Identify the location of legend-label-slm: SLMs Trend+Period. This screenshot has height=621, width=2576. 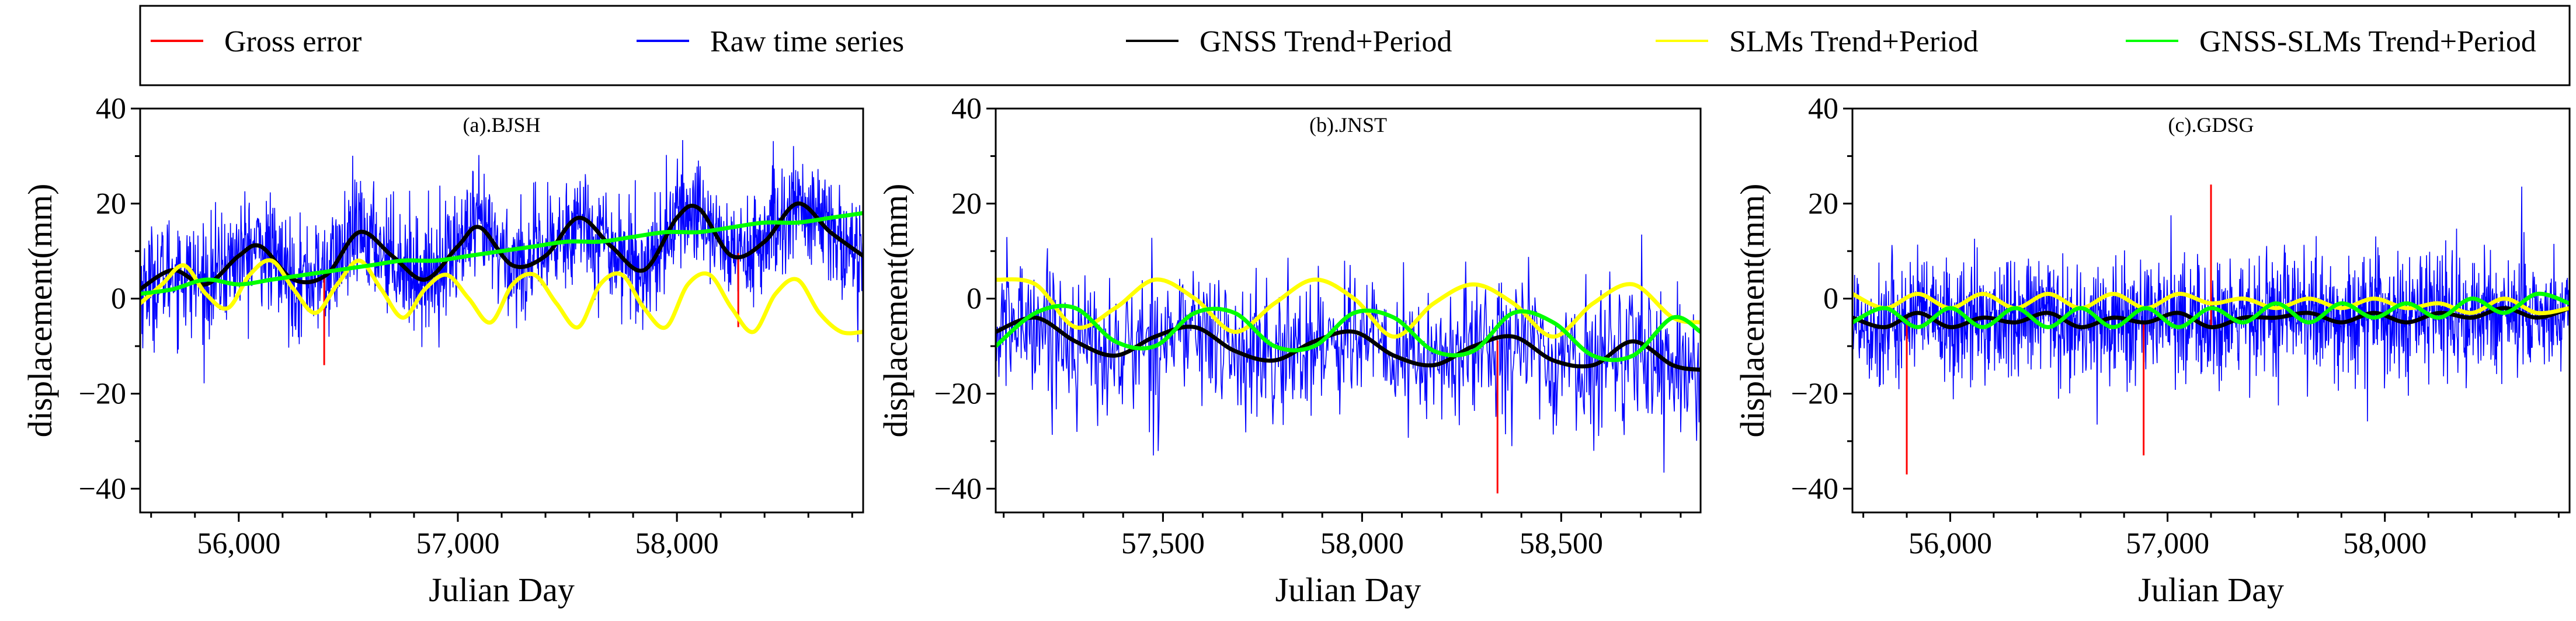
(1854, 42).